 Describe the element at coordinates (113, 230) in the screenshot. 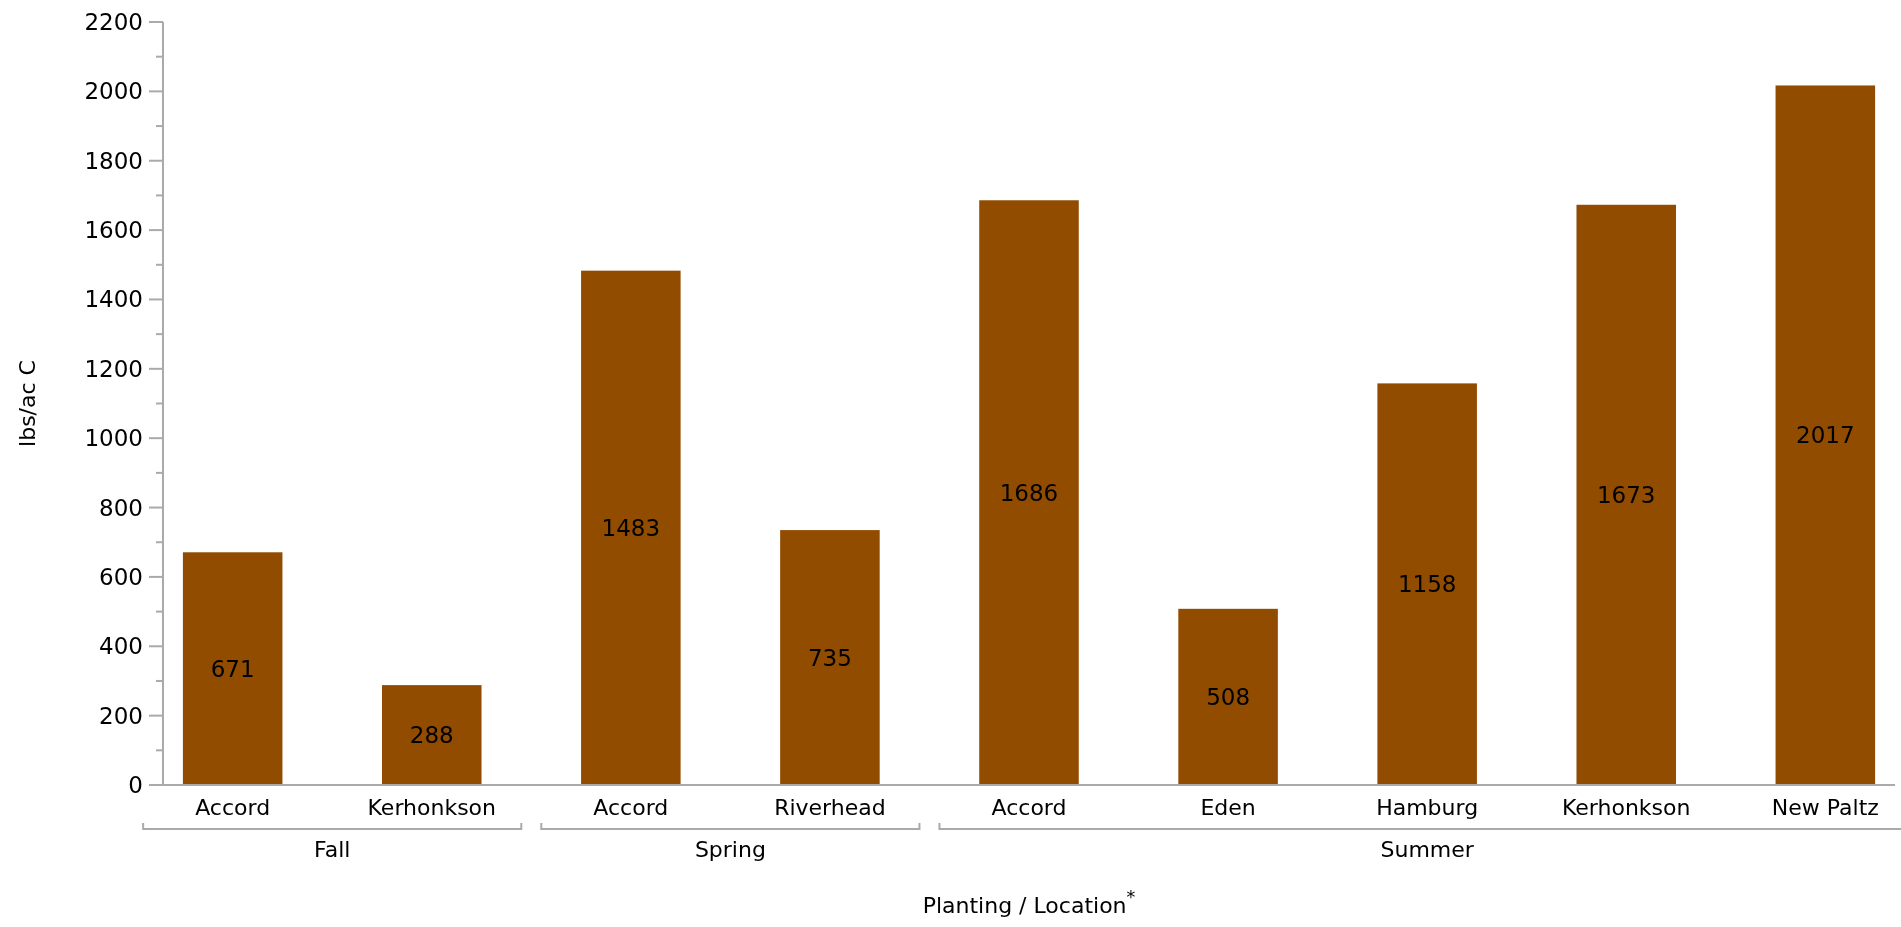

I see `y-tick-label: 1600` at that location.